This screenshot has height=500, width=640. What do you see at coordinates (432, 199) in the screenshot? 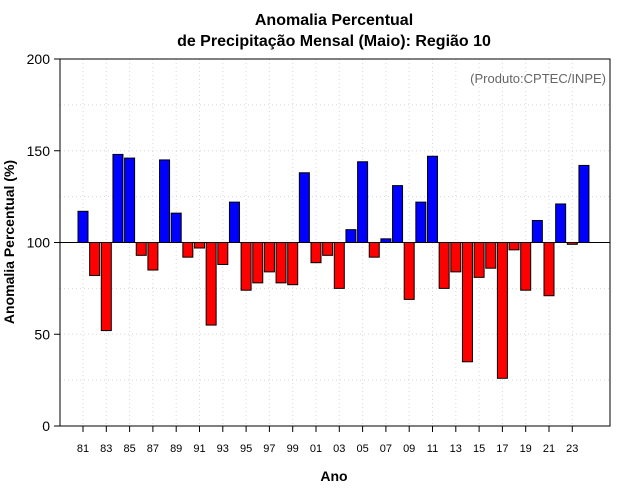
I see `bar-2011` at bounding box center [432, 199].